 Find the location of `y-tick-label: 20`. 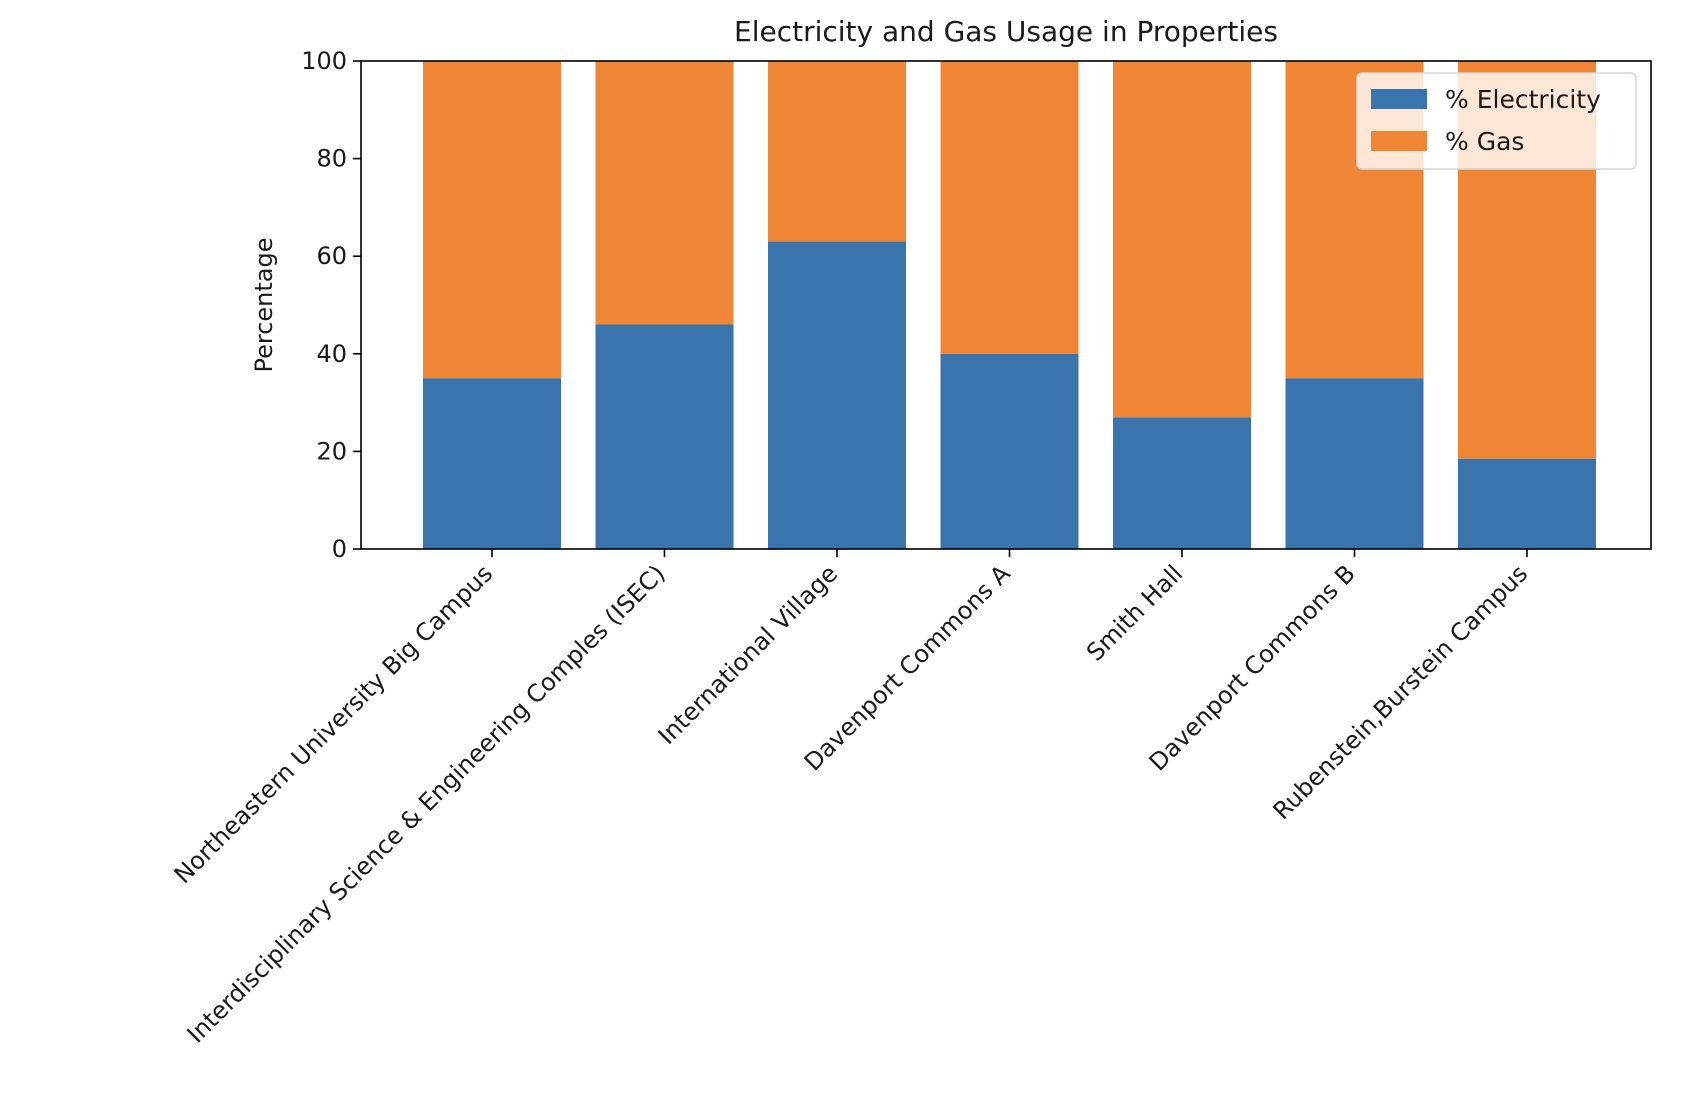

y-tick-label: 20 is located at coordinates (331, 451).